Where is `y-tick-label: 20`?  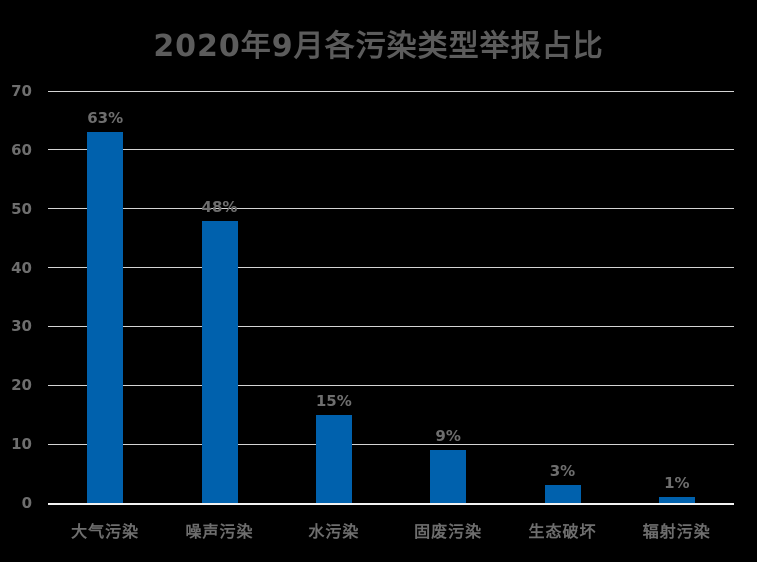
y-tick-label: 20 is located at coordinates (21, 385).